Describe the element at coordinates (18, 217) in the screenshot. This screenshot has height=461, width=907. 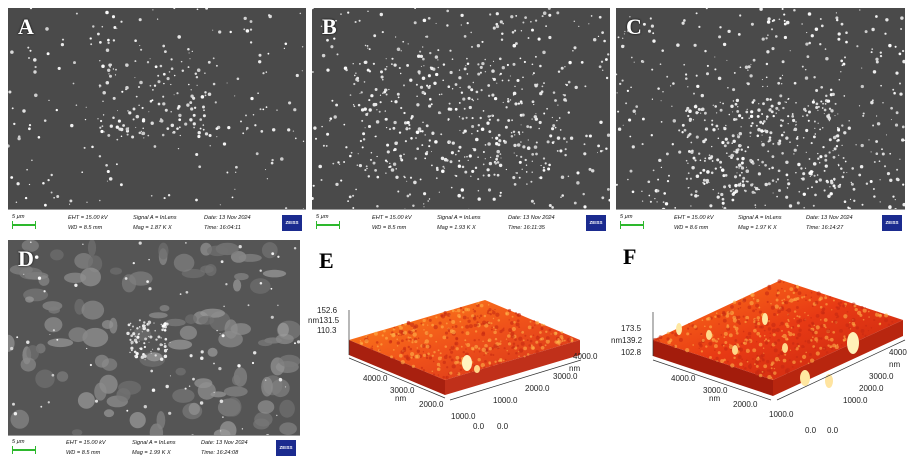
I see `scale-label: 5 µm` at that location.